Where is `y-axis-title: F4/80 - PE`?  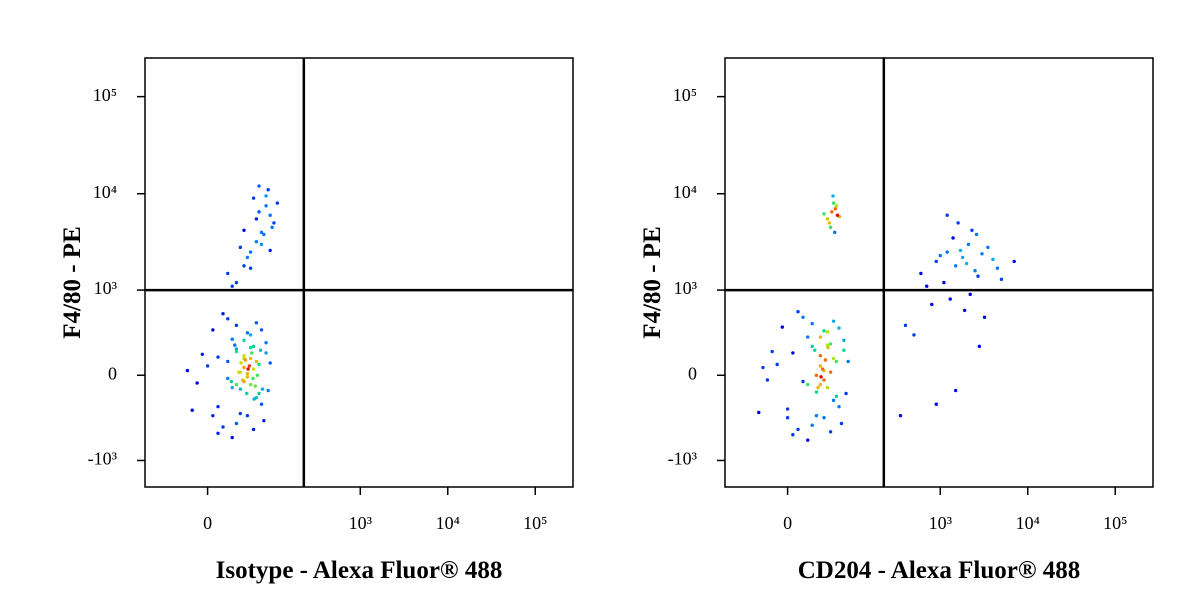 y-axis-title: F4/80 - PE is located at coordinates (72, 282).